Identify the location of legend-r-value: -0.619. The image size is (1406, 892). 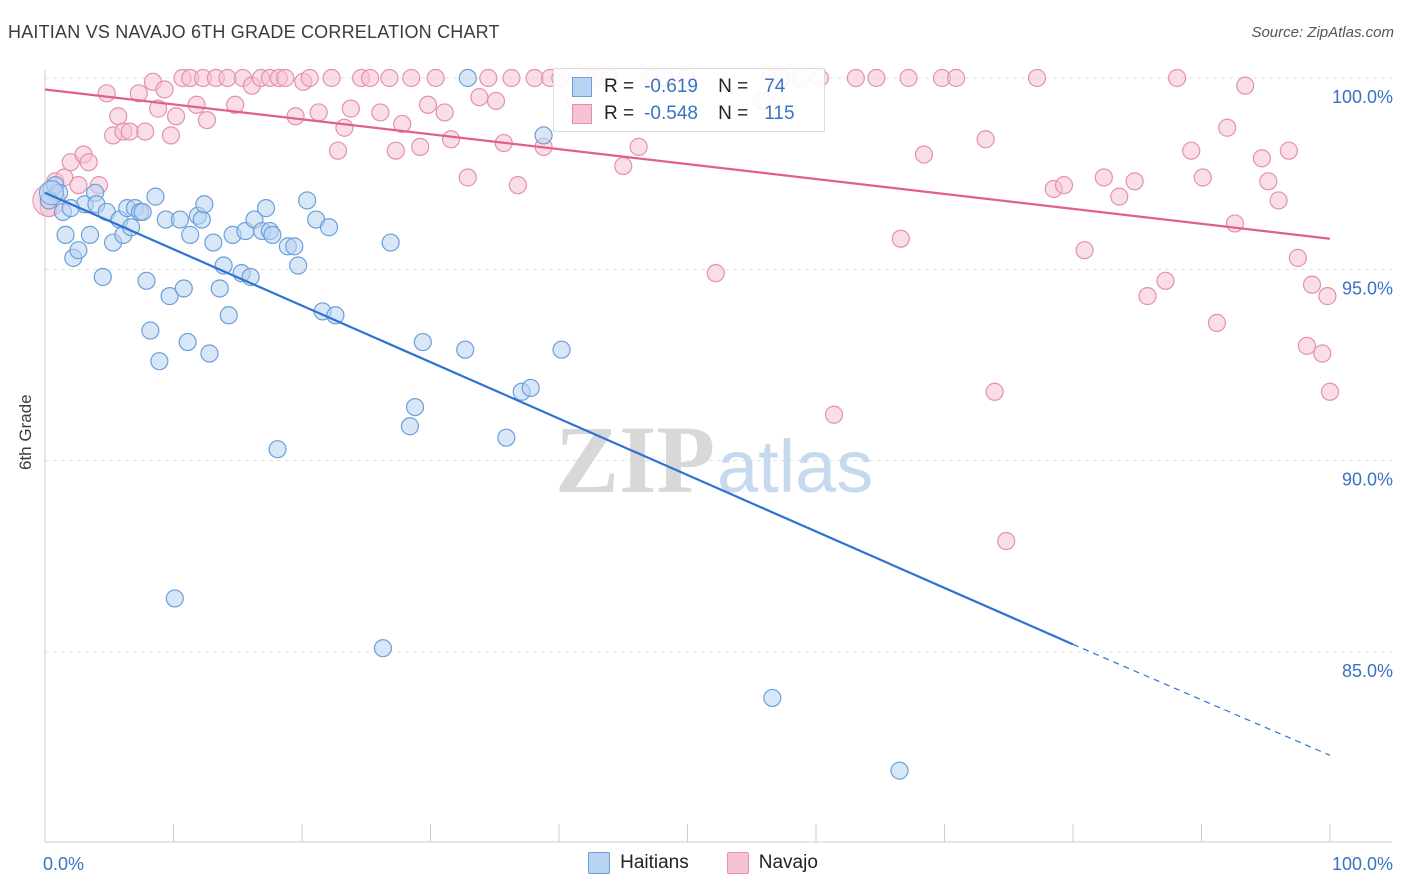
(671, 86).